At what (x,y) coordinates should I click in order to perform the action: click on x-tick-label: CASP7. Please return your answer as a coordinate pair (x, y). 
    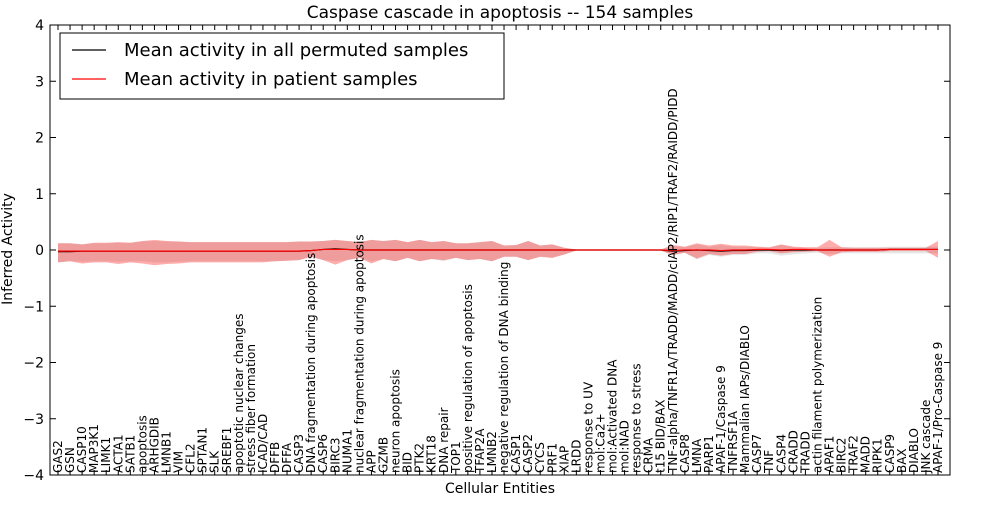
    Looking at the image, I should click on (757, 453).